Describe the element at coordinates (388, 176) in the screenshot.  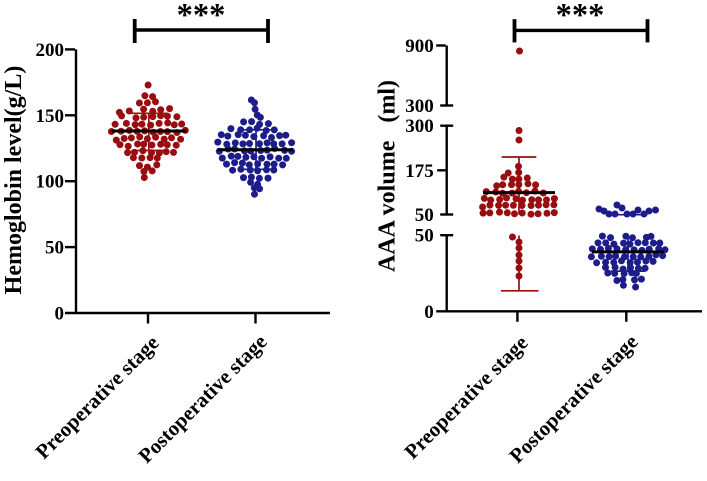
I see `svg-text: AAA volume (ml)` at that location.